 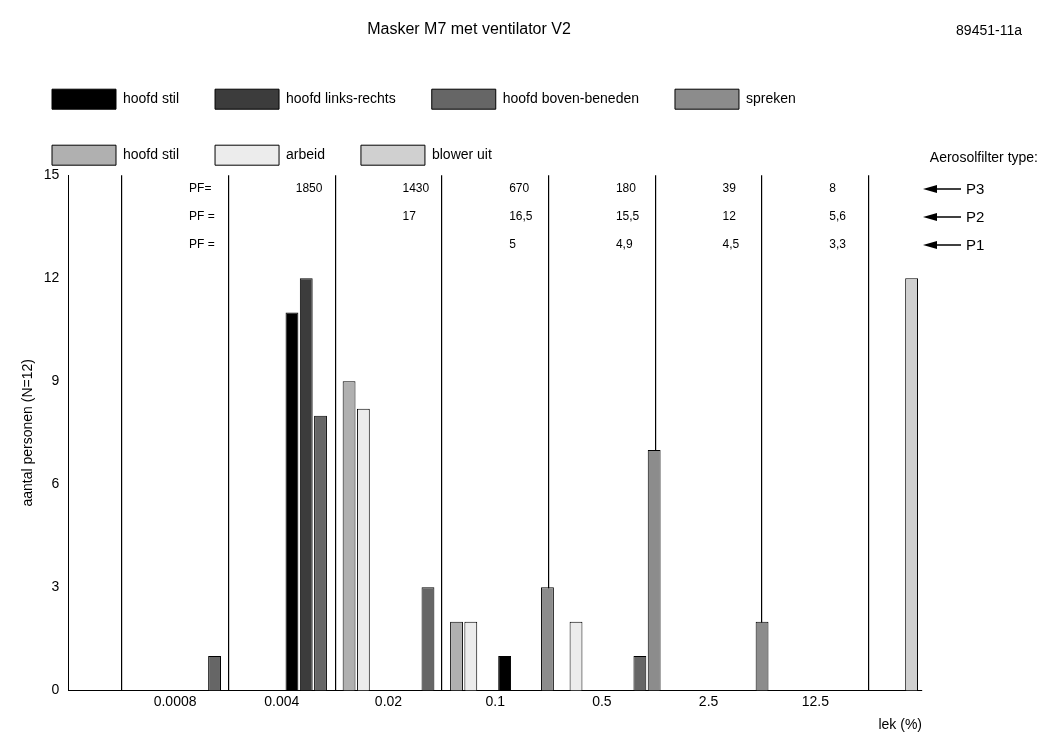 I want to click on x-tick-label: 0.5, so click(x=602, y=700).